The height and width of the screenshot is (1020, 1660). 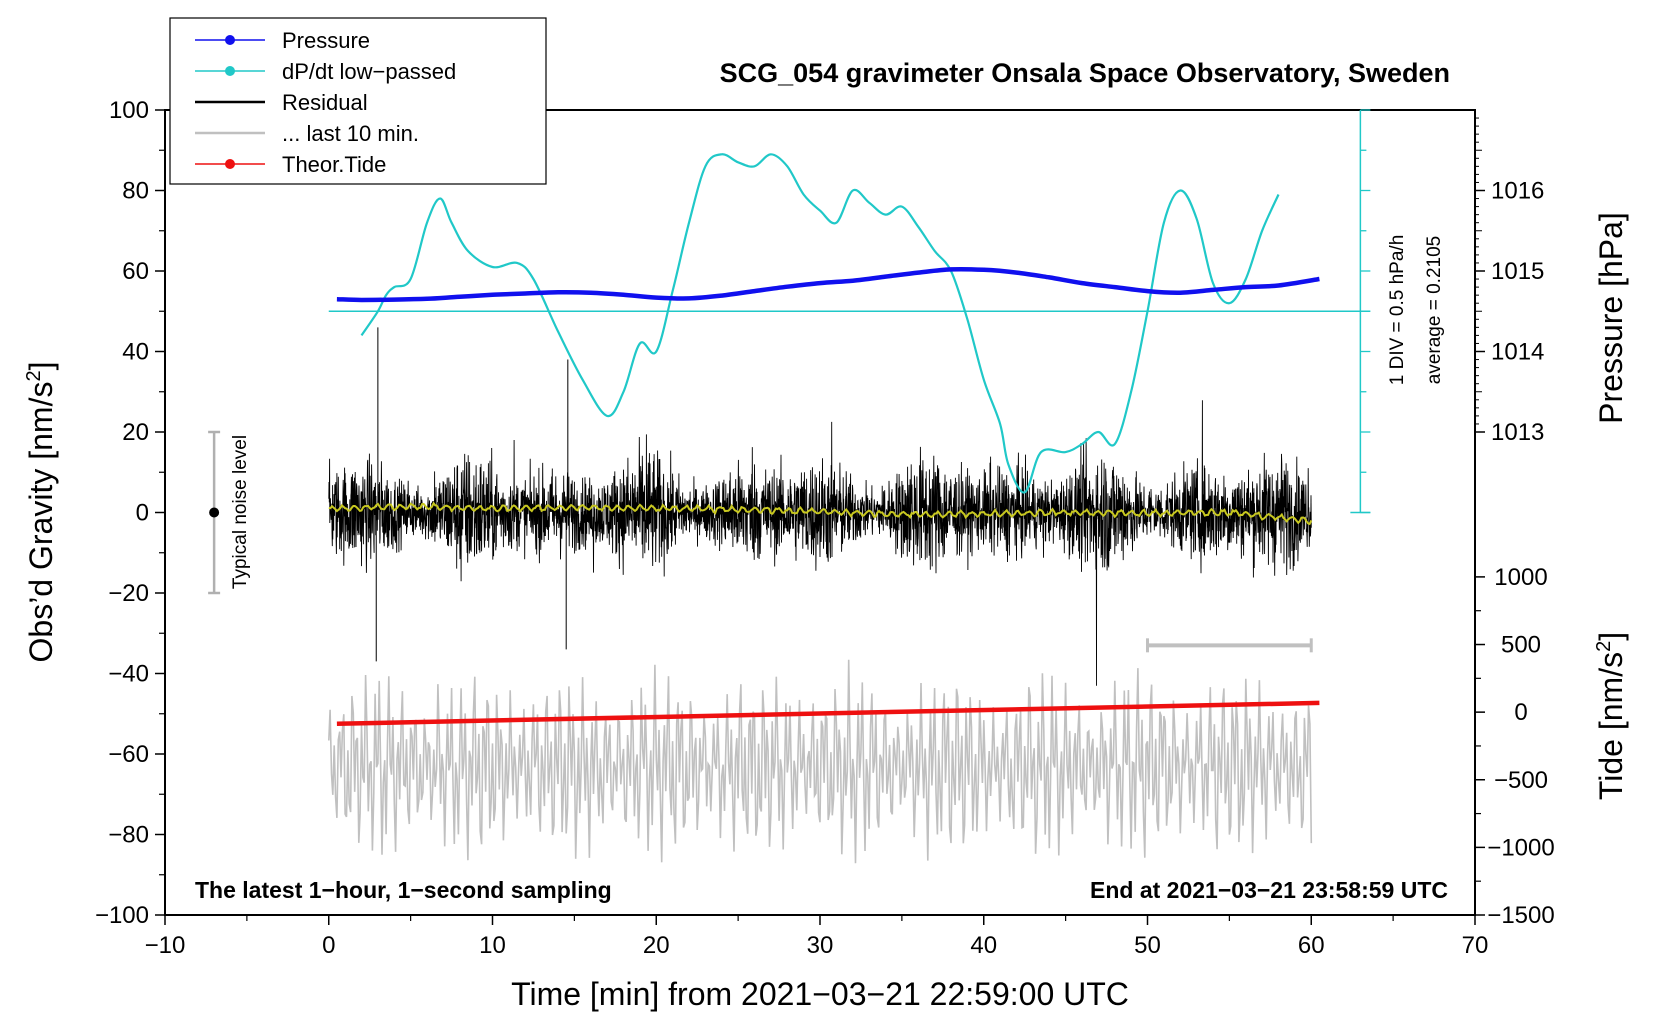 What do you see at coordinates (1521, 645) in the screenshot?
I see `tide-tick-label: 500` at bounding box center [1521, 645].